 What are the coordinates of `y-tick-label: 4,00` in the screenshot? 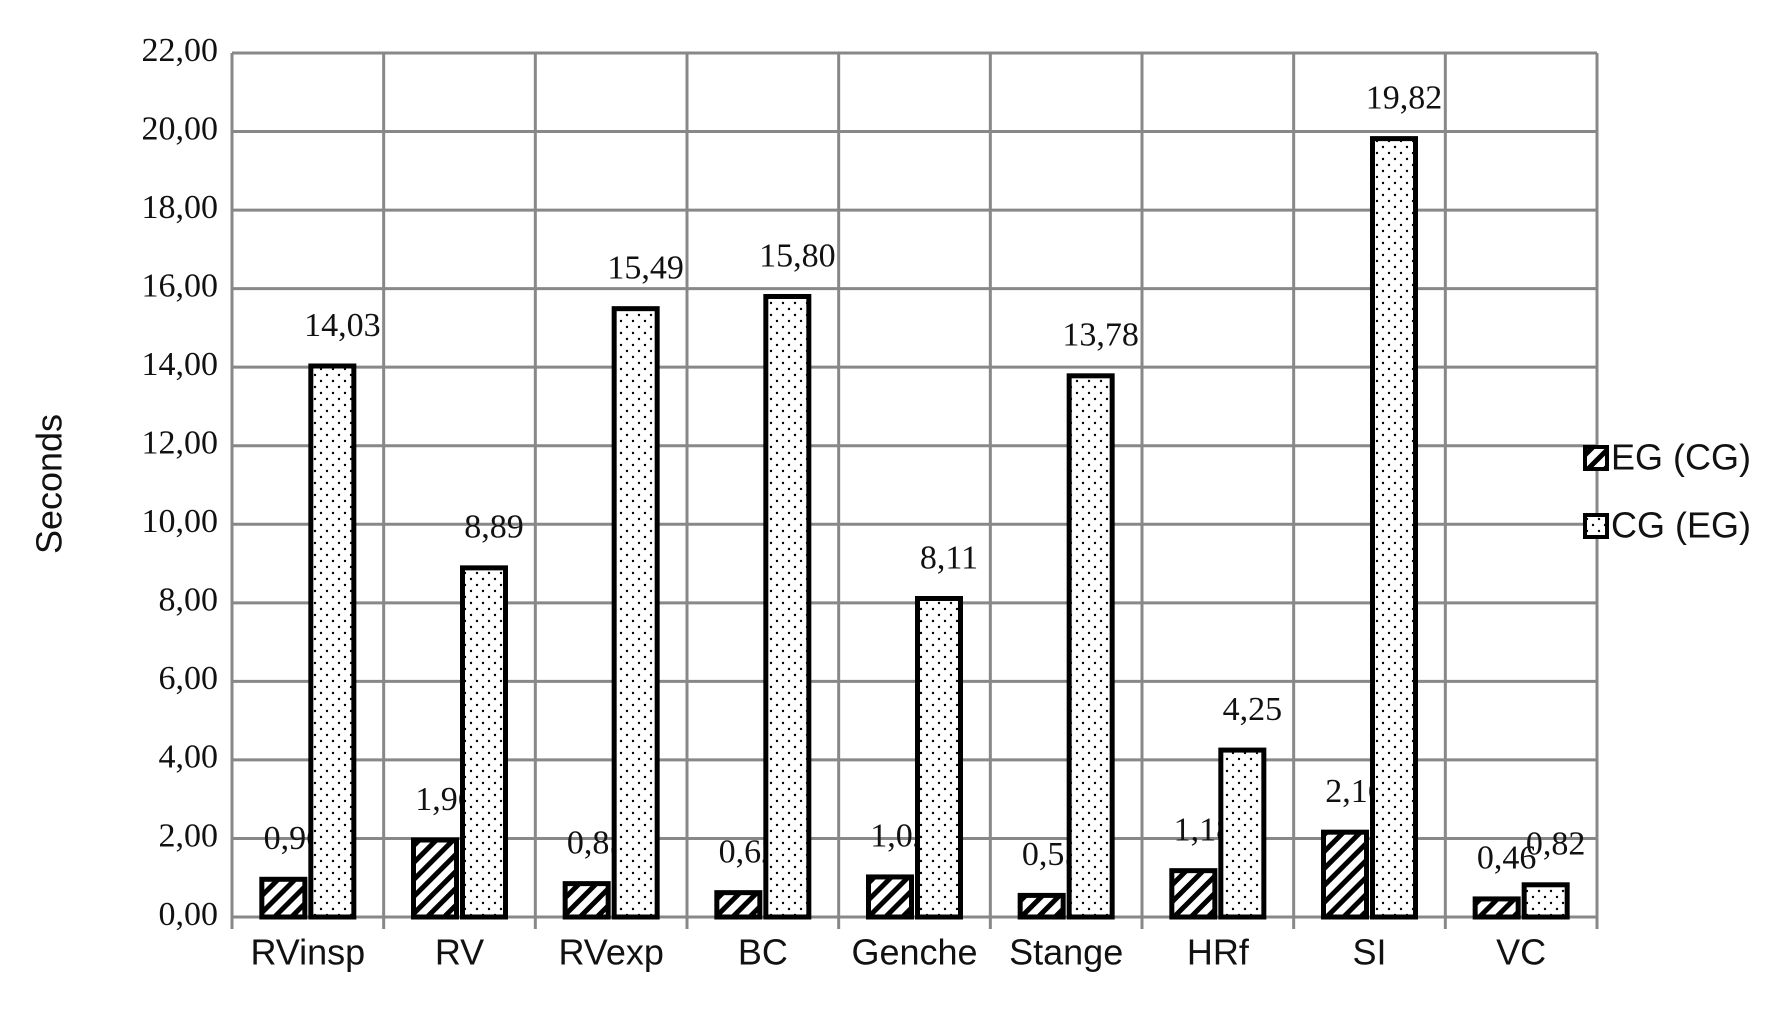 It's located at (189, 757).